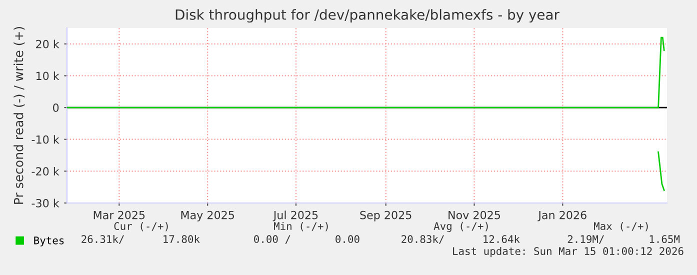 The width and height of the screenshot is (697, 275). Describe the element at coordinates (301, 227) in the screenshot. I see `text: Min (-/+)` at that location.